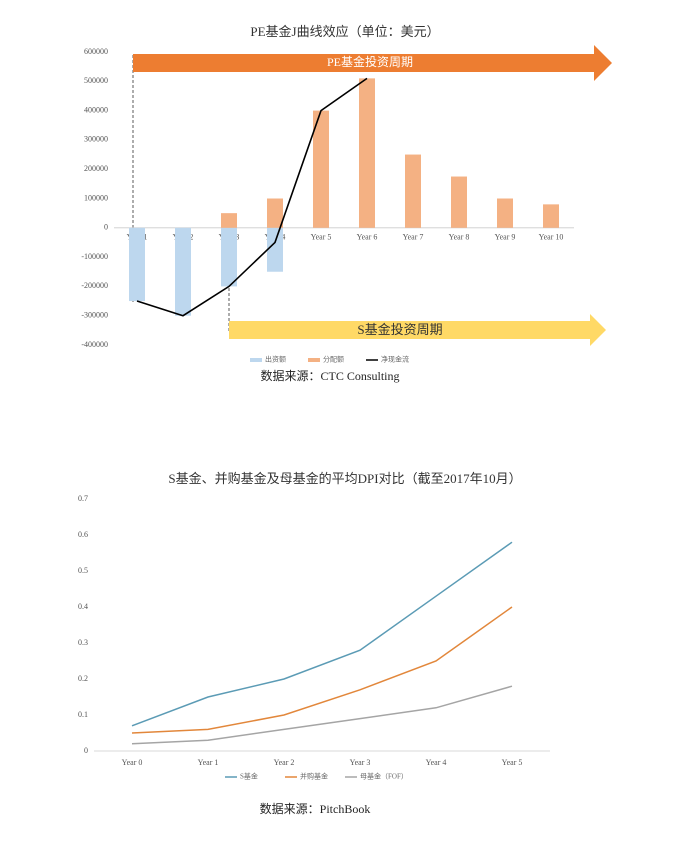 The width and height of the screenshot is (693, 854). What do you see at coordinates (96, 197) in the screenshot?
I see `y-tick-label: 100000` at bounding box center [96, 197].